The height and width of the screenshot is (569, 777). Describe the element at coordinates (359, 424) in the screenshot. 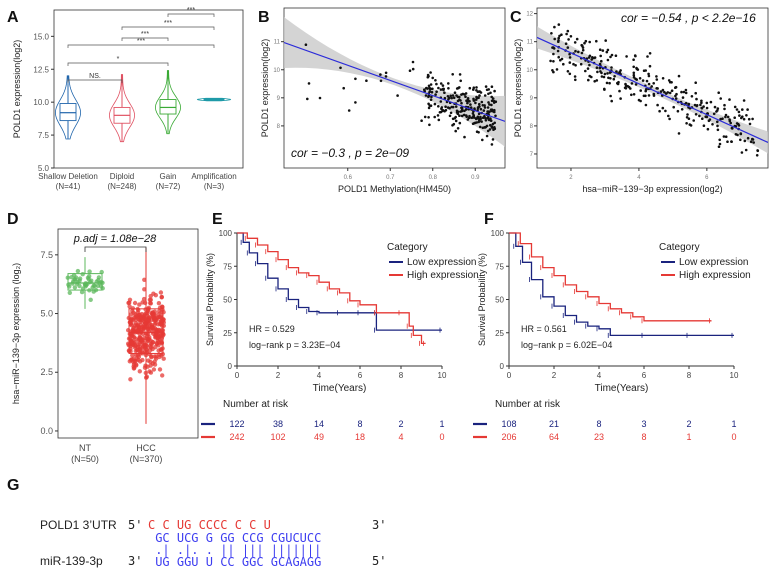

I see `e-risk-low-value: 8` at that location.